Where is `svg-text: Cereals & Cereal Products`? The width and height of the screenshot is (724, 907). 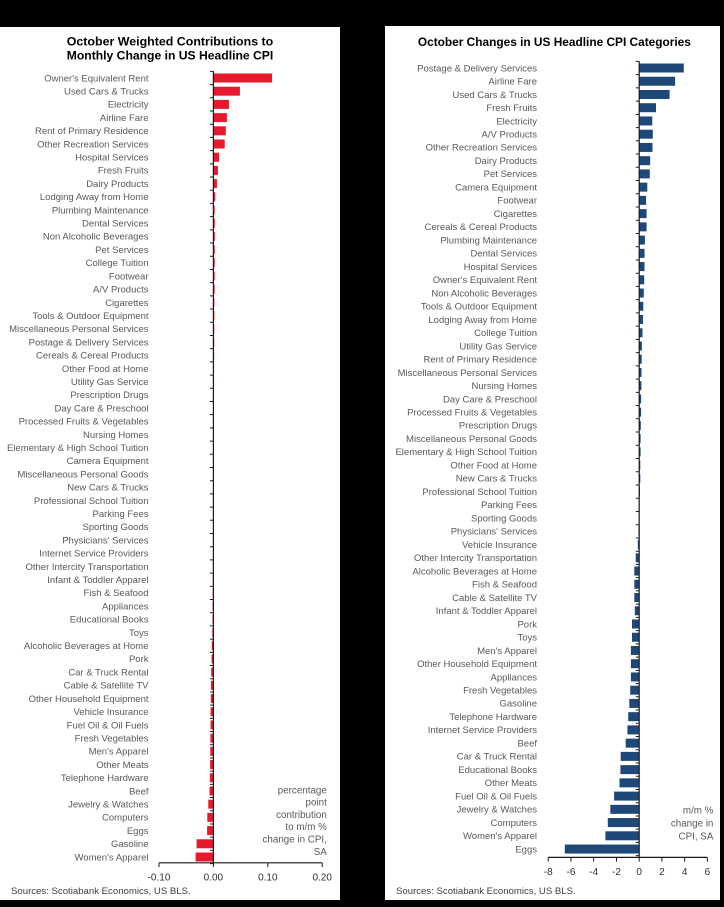
svg-text: Cereals & Cereal Products is located at coordinates (92, 356).